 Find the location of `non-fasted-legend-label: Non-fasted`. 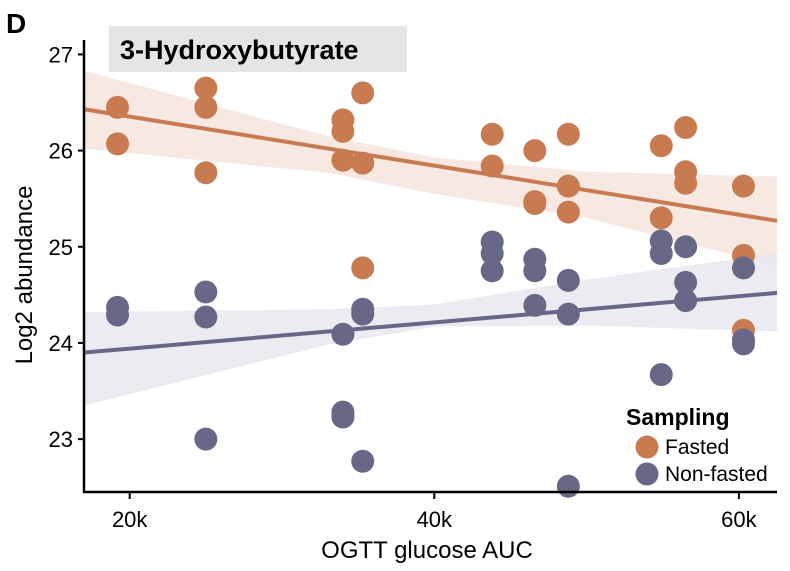

non-fasted-legend-label: Non-fasted is located at coordinates (716, 474).